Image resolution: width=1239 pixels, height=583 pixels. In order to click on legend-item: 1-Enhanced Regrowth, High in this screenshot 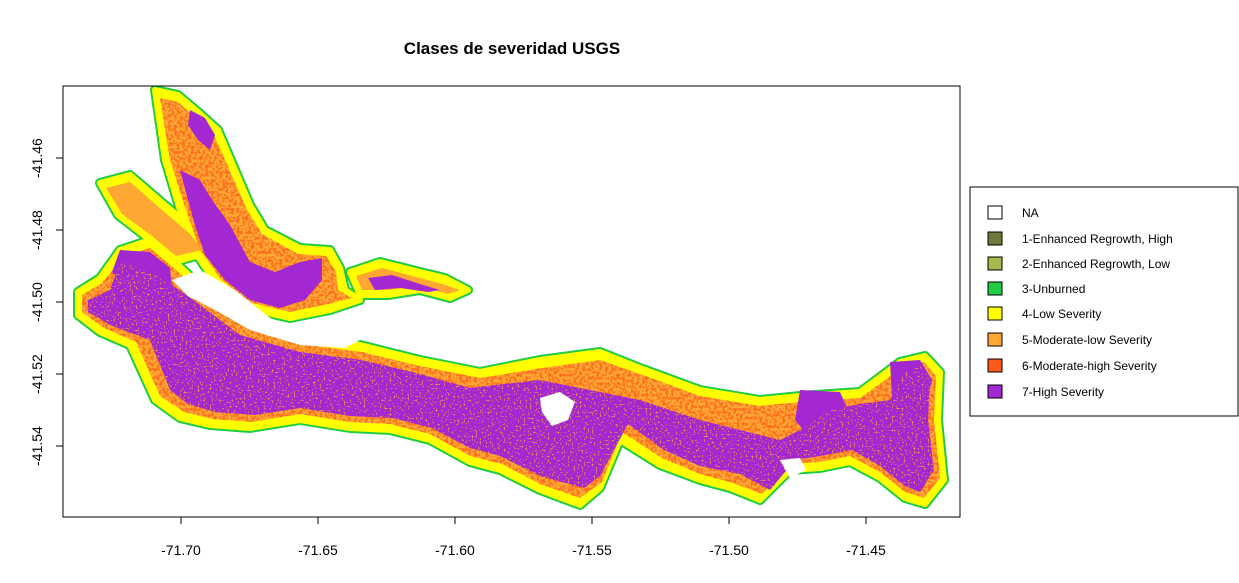, I will do `click(1080, 238)`.